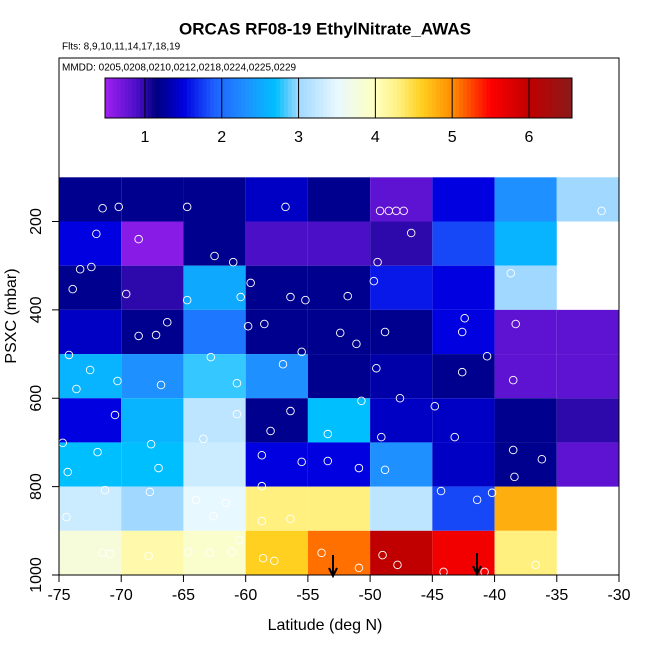  Describe the element at coordinates (307, 595) in the screenshot. I see `x-tick-label: -55` at that location.